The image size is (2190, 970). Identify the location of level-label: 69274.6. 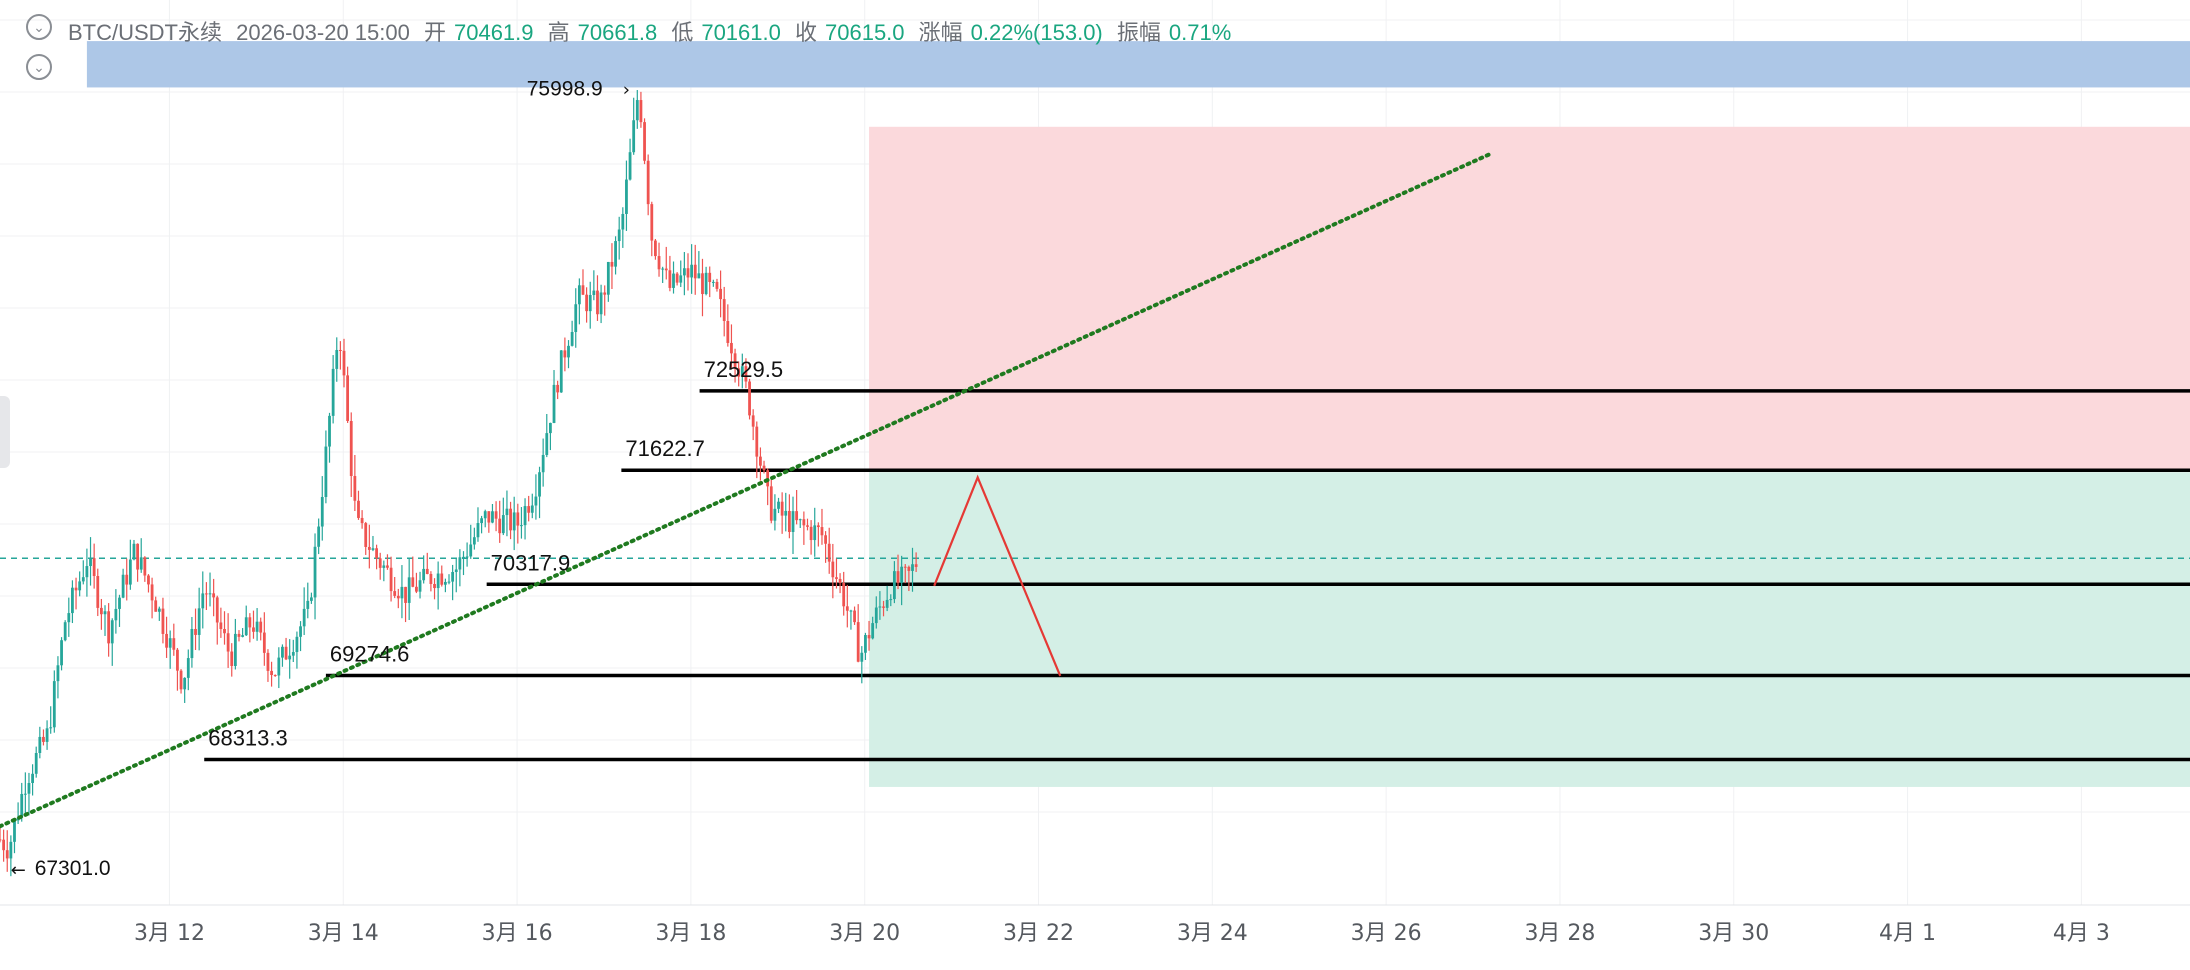
(370, 654).